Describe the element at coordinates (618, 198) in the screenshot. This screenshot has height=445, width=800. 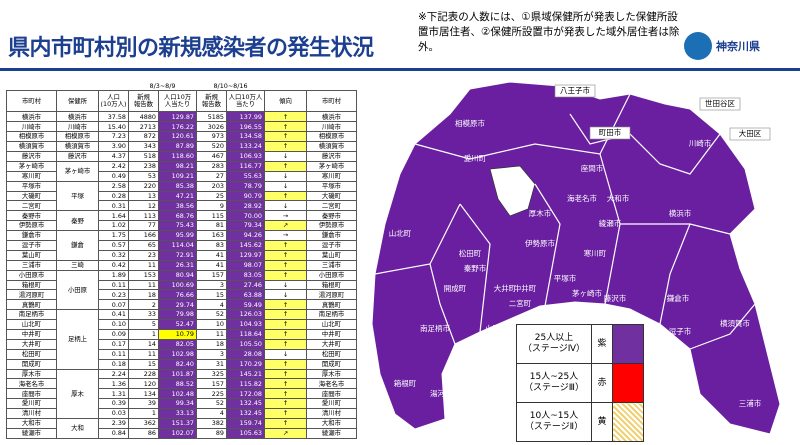
I see `region-label: 大和市` at that location.